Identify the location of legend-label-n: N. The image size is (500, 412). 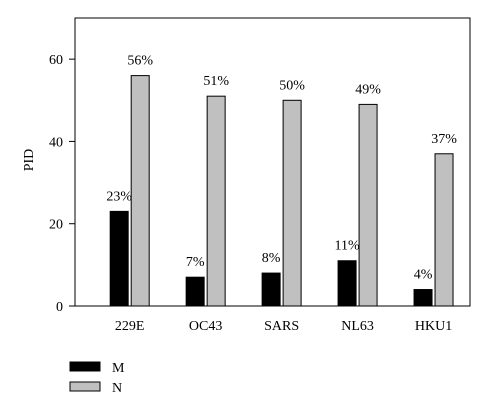
(117, 388).